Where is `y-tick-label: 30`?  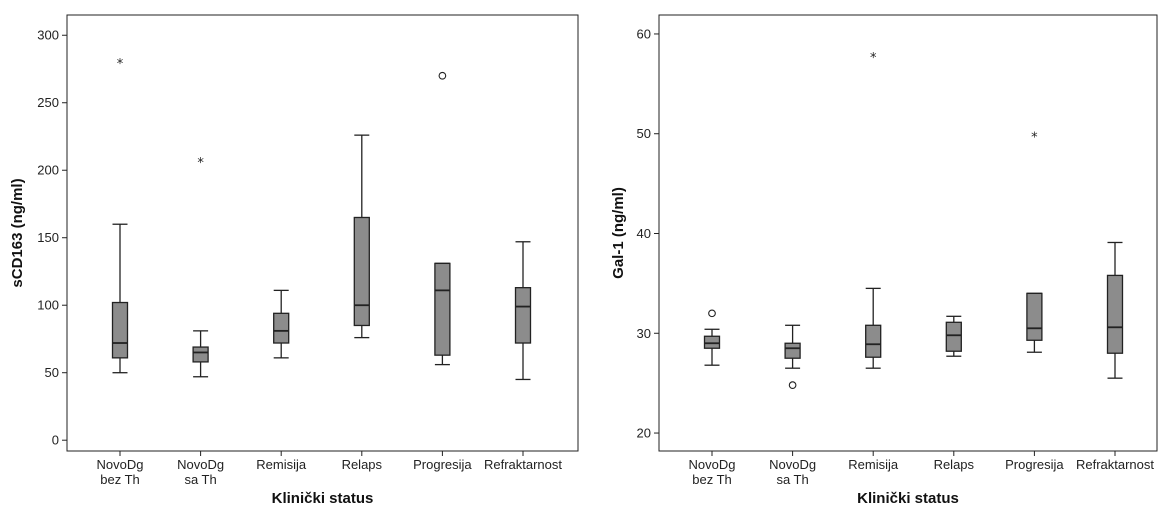
y-tick-label: 30 is located at coordinates (644, 333).